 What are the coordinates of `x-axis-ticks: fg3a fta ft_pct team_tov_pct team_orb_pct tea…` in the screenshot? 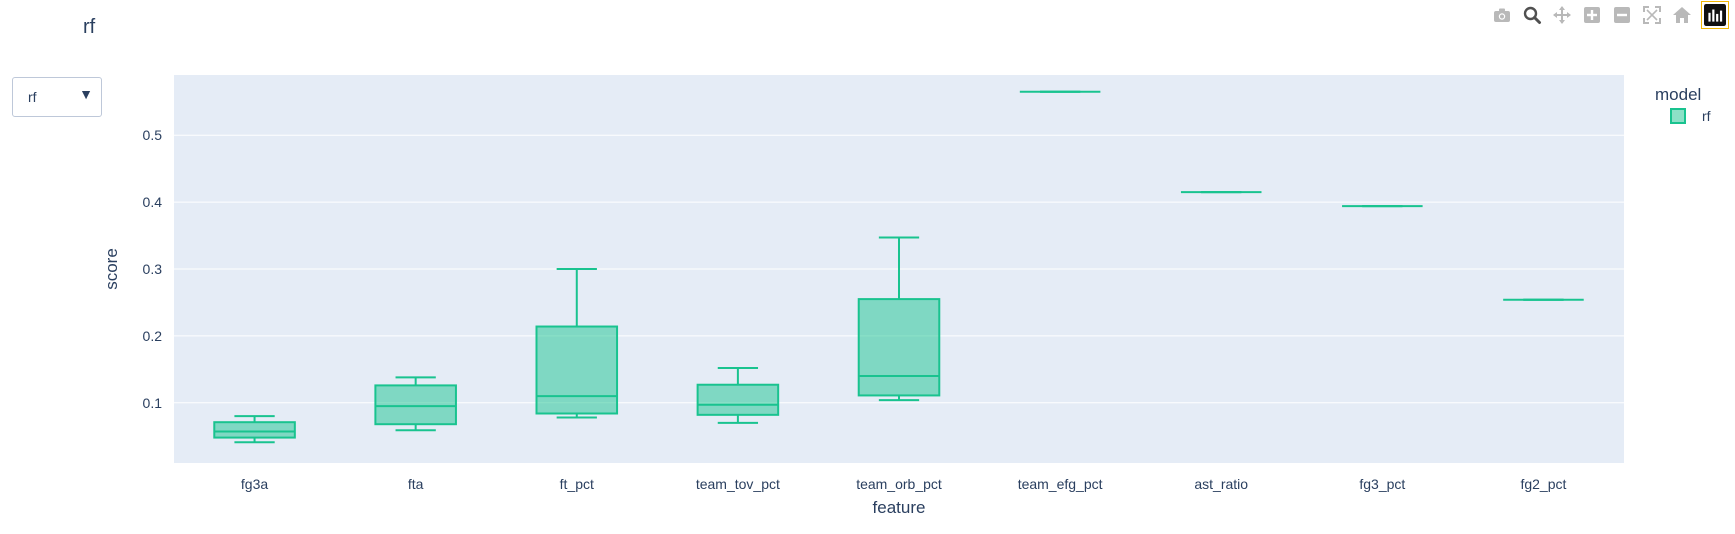 It's located at (904, 484).